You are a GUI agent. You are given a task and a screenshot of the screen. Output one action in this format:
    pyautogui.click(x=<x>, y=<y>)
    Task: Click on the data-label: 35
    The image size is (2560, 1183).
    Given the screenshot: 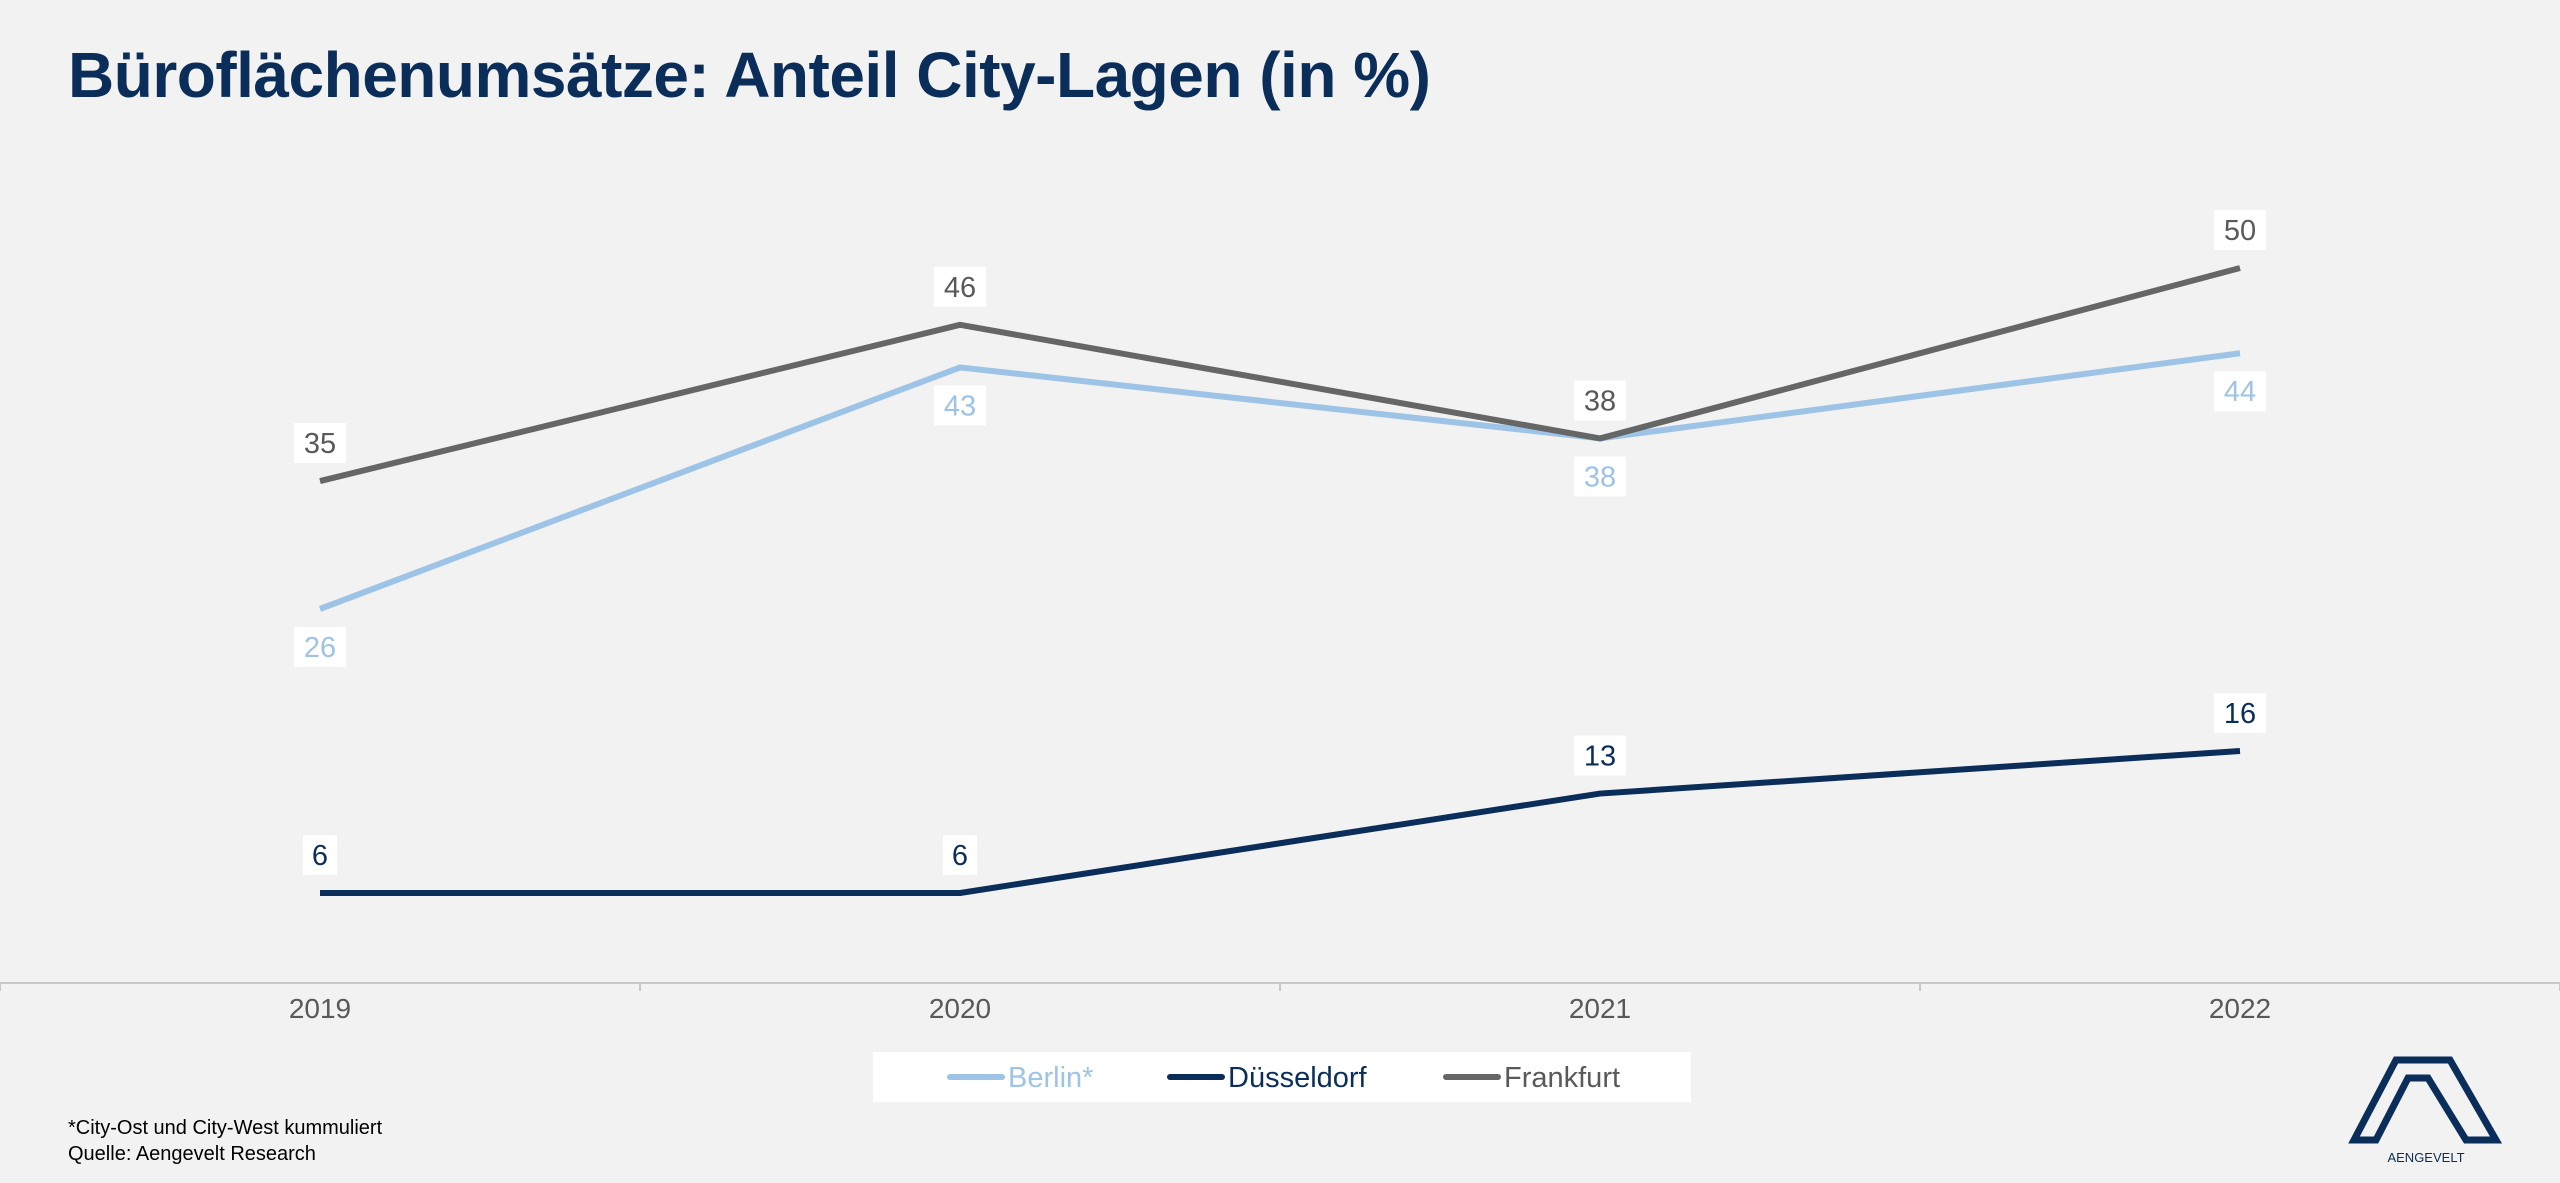 What is the action you would take?
    pyautogui.click(x=320, y=444)
    